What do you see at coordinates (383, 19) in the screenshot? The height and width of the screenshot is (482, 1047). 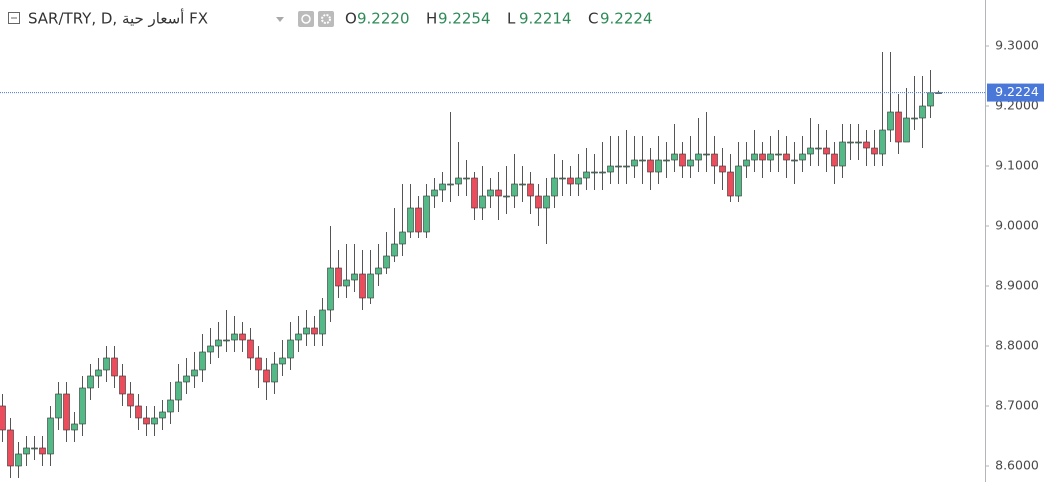 I see `ohlc-value: 9.2220` at bounding box center [383, 19].